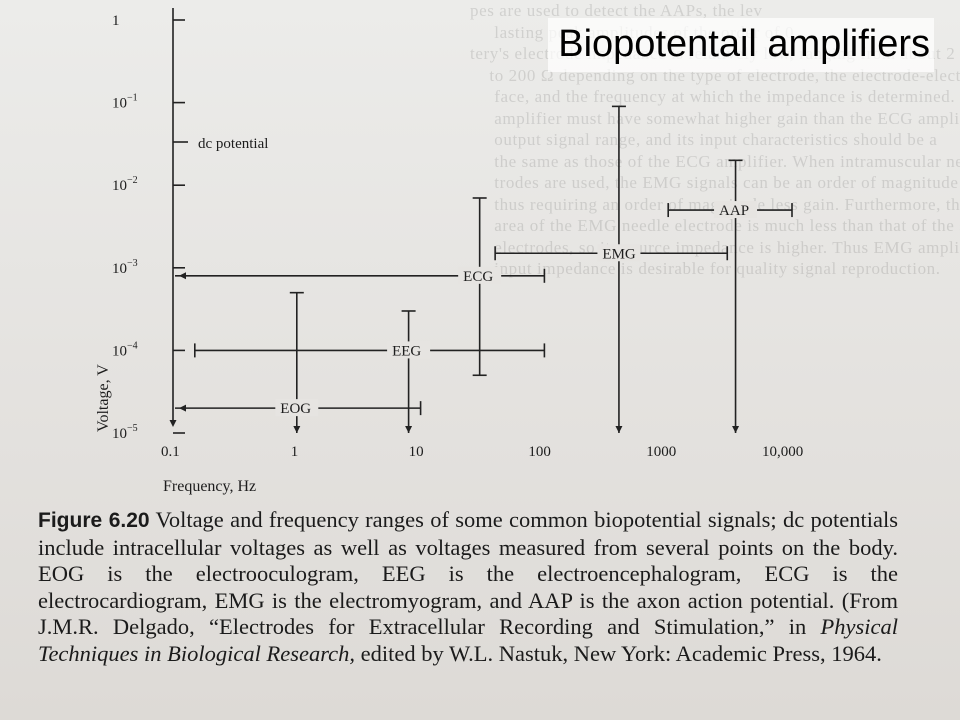 This screenshot has width=960, height=720. Describe the element at coordinates (125, 184) in the screenshot. I see `y-tick-label: 10⁻²` at that location.